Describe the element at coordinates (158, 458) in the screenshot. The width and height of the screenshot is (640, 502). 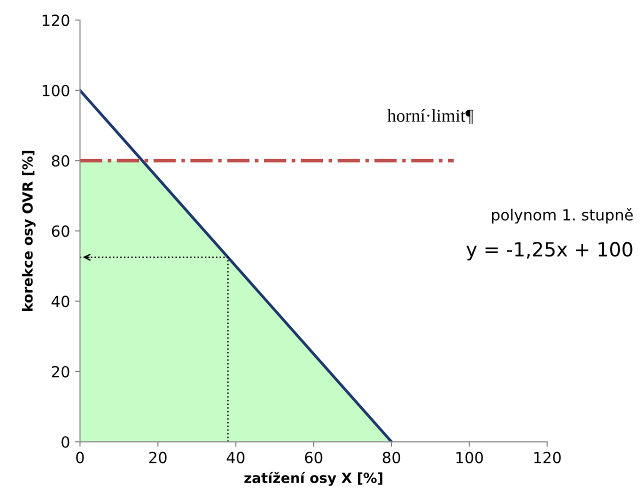
I see `x-tick-label: 20` at that location.